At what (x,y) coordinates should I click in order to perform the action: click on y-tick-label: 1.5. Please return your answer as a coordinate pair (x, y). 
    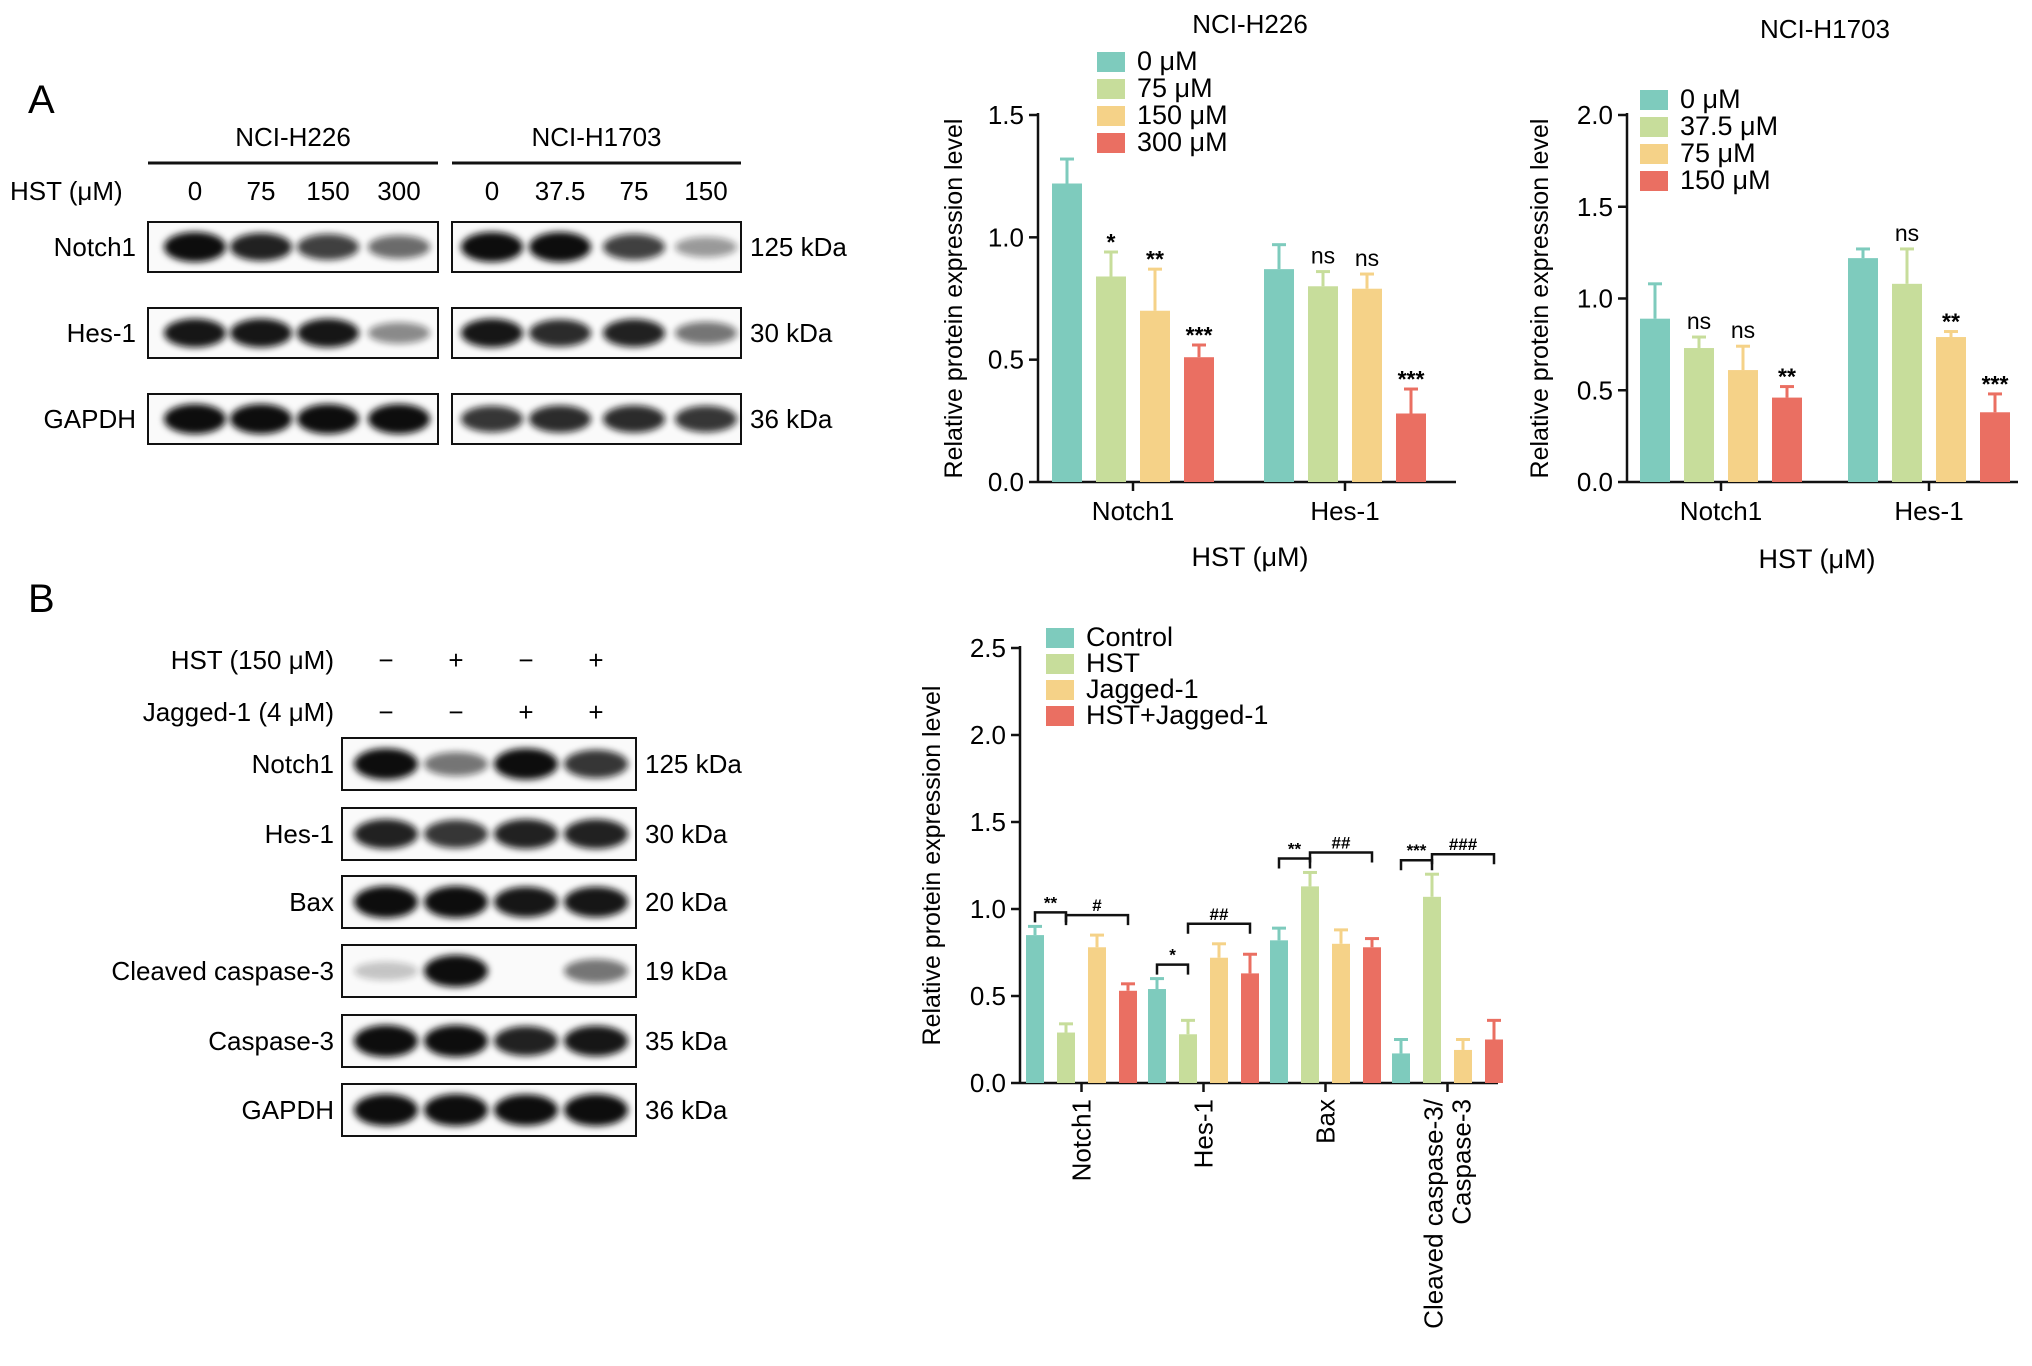
    Looking at the image, I should click on (1595, 207).